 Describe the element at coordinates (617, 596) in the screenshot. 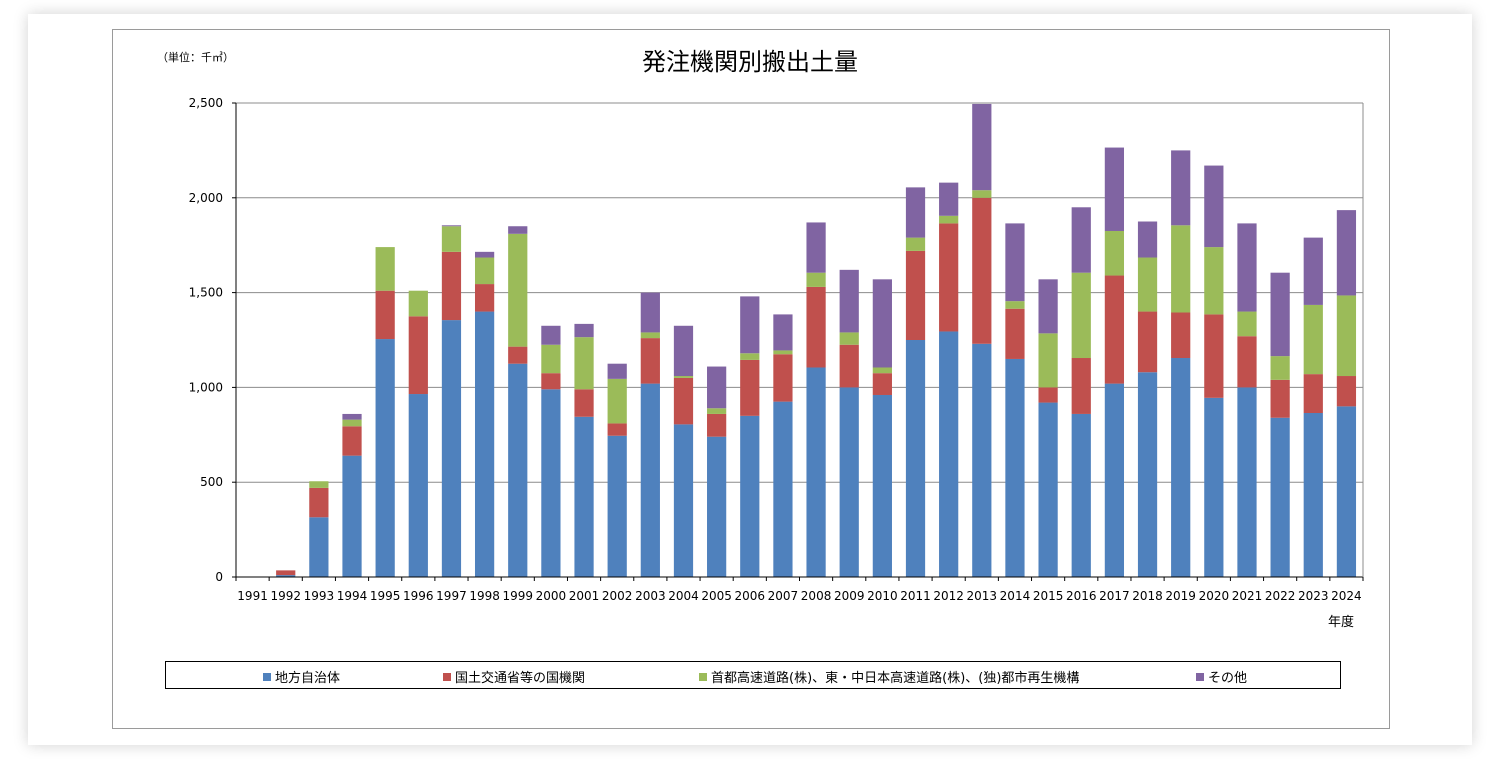

I see `x-tick-label: 2002` at that location.